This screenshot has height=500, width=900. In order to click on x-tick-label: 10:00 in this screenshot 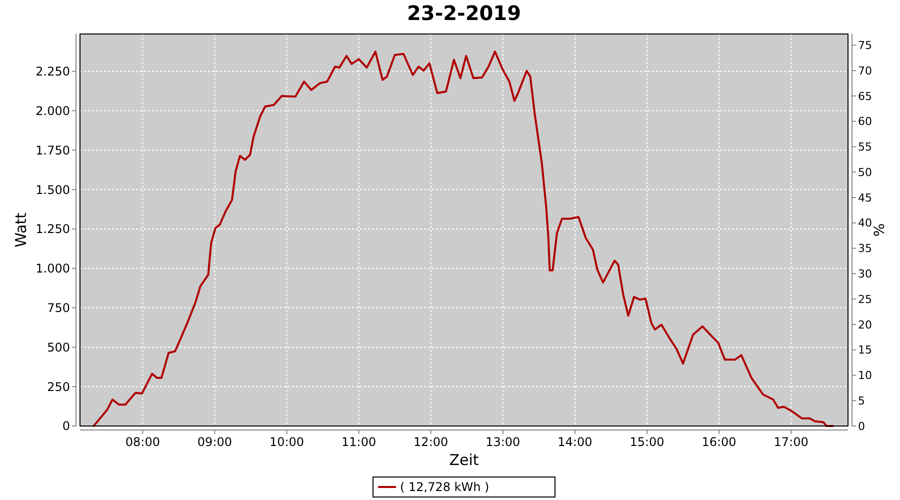, I will do `click(286, 442)`.